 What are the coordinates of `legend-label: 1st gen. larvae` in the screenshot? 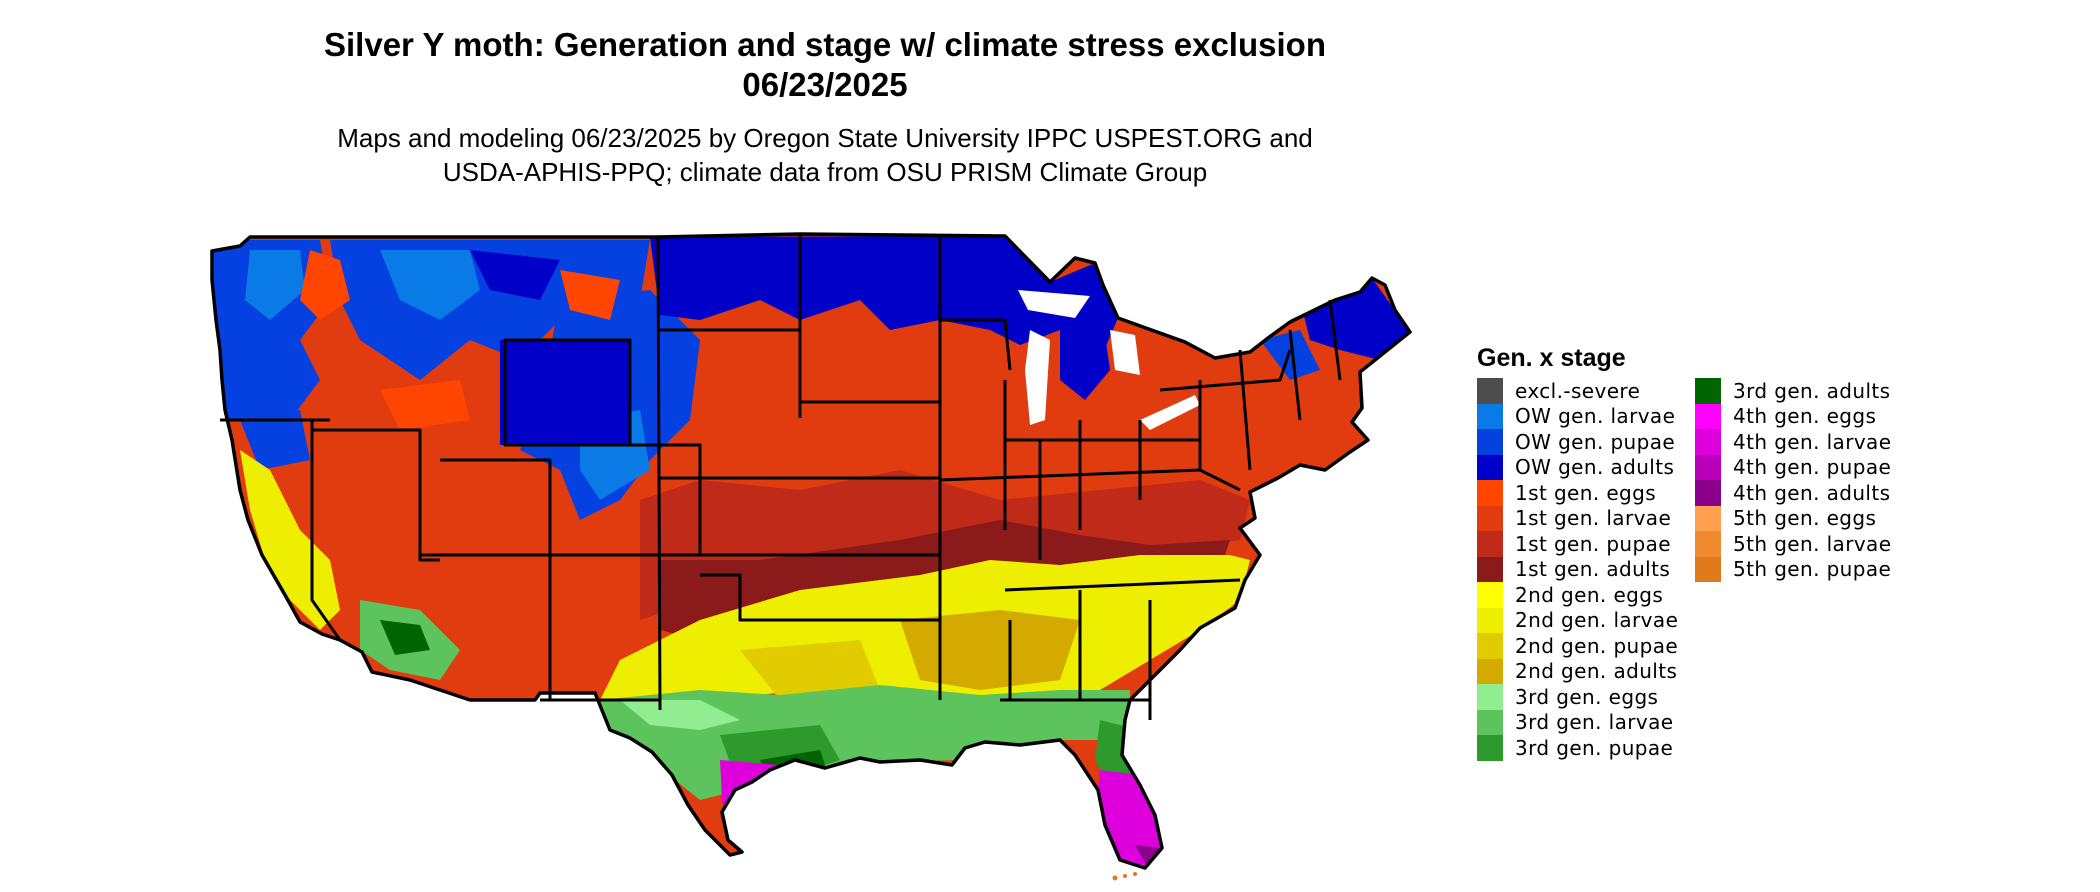 It's located at (1593, 518).